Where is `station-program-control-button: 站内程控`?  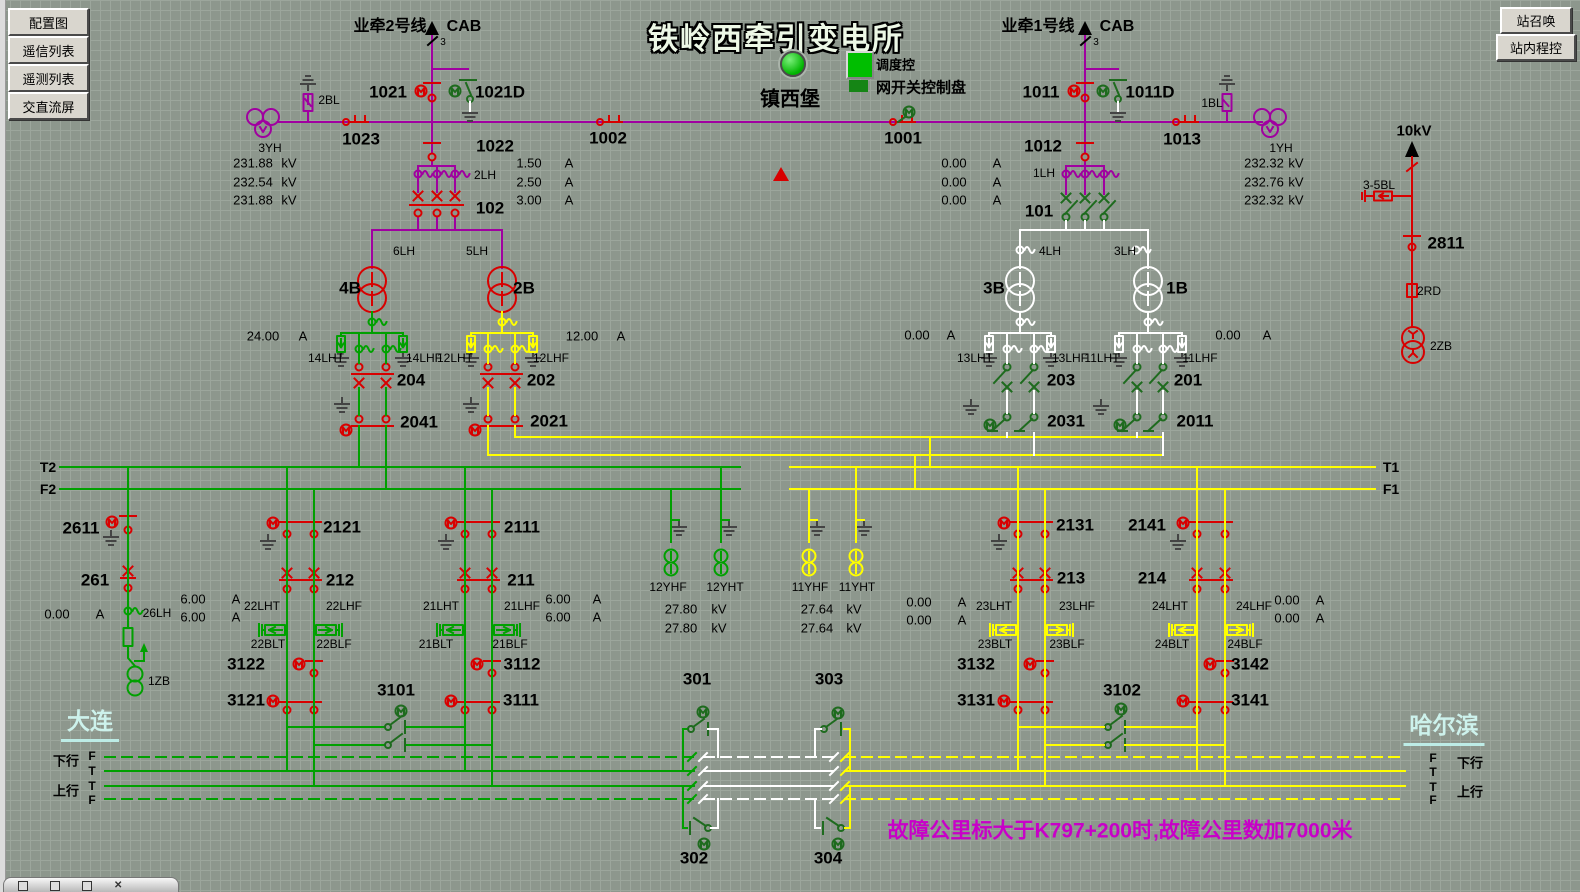
station-program-control-button: 站内程控 is located at coordinates (1536, 47).